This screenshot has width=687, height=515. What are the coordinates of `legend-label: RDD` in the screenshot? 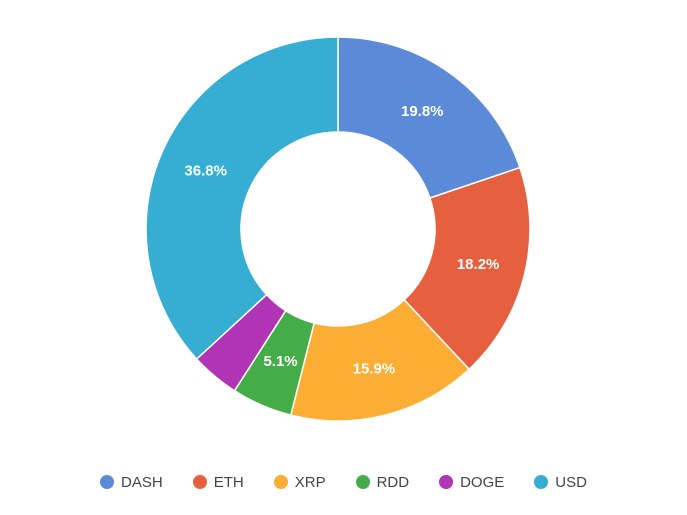 It's located at (393, 482).